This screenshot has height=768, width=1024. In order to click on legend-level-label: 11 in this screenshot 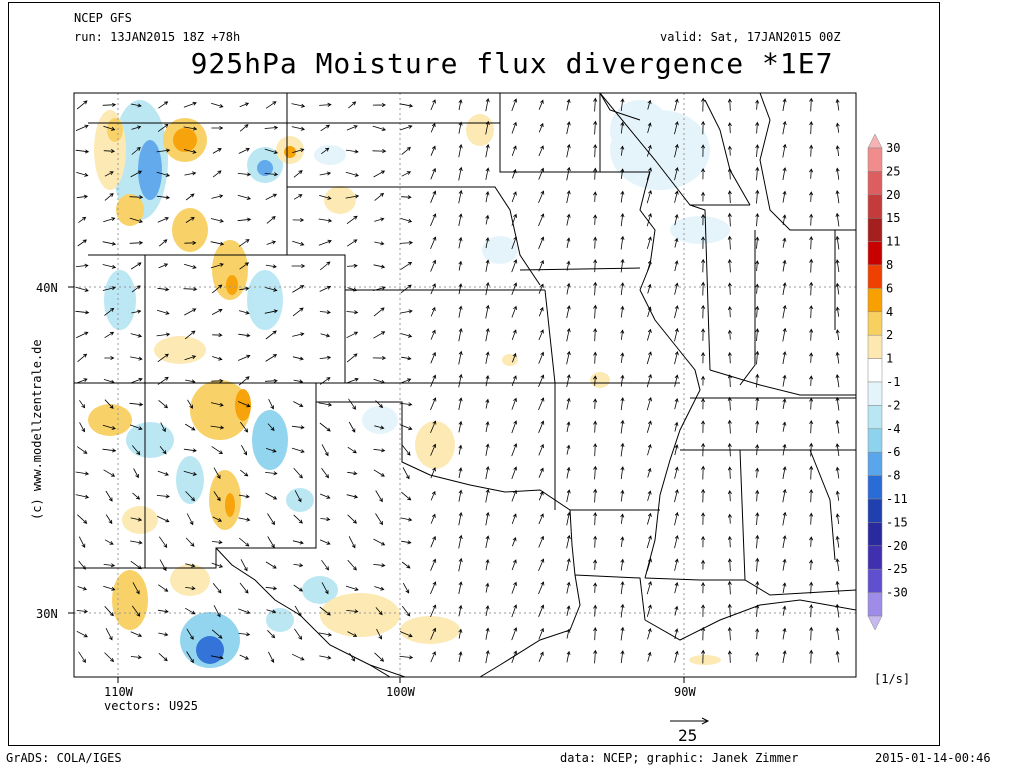, I will do `click(893, 242)`.